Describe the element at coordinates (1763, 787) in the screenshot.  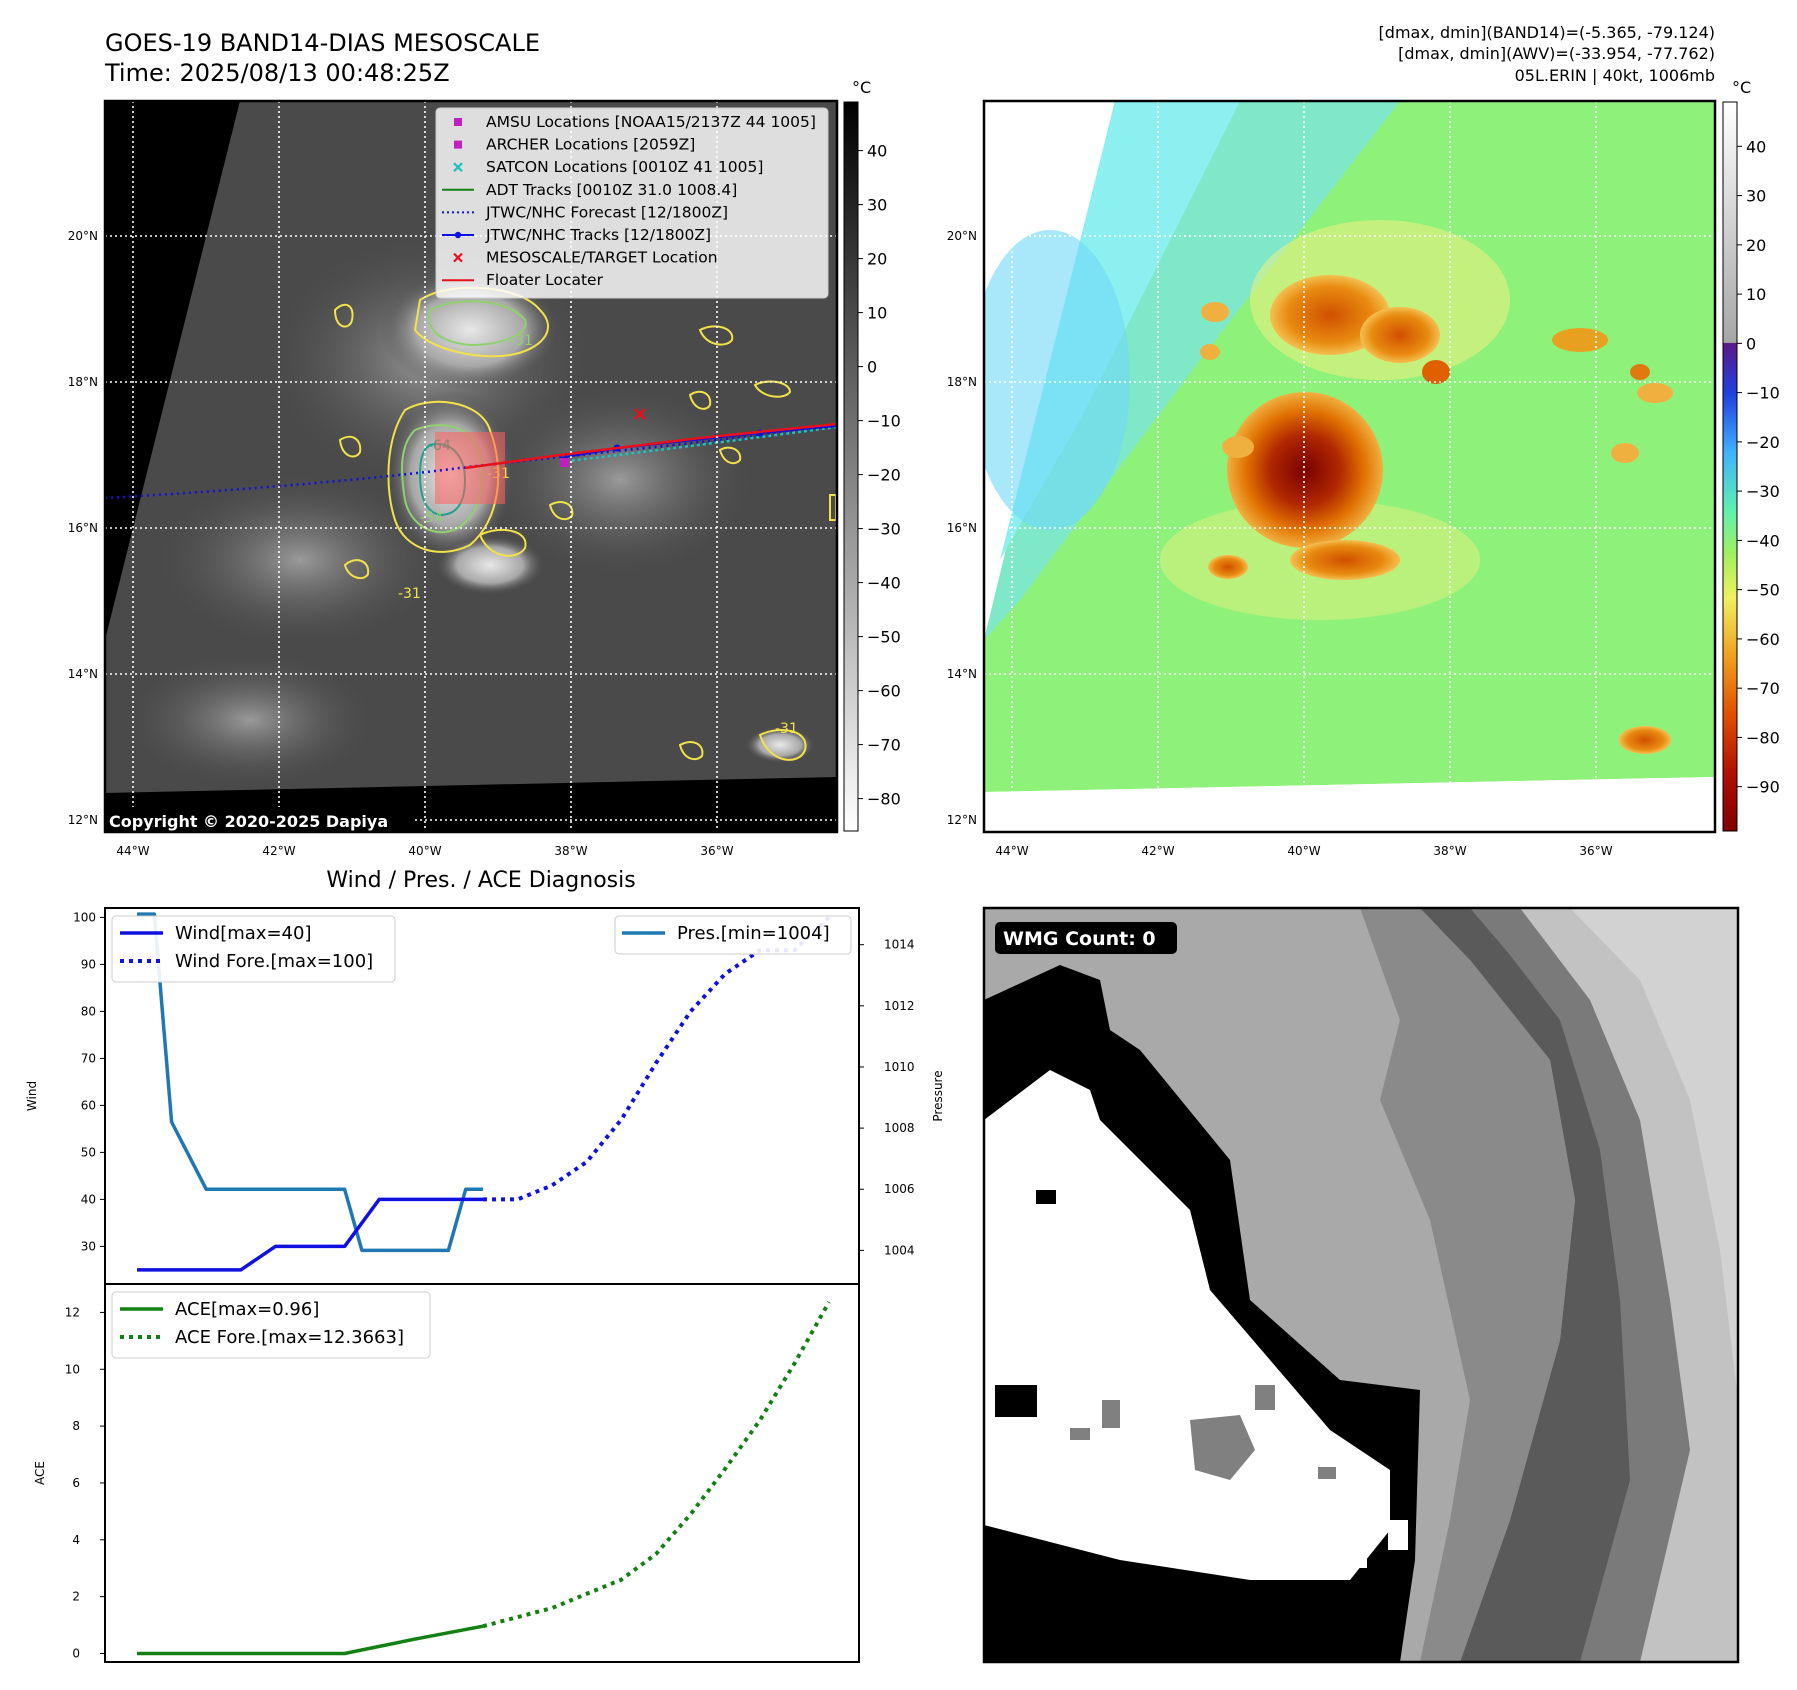
I see `colorbar-tick-label: −90` at that location.